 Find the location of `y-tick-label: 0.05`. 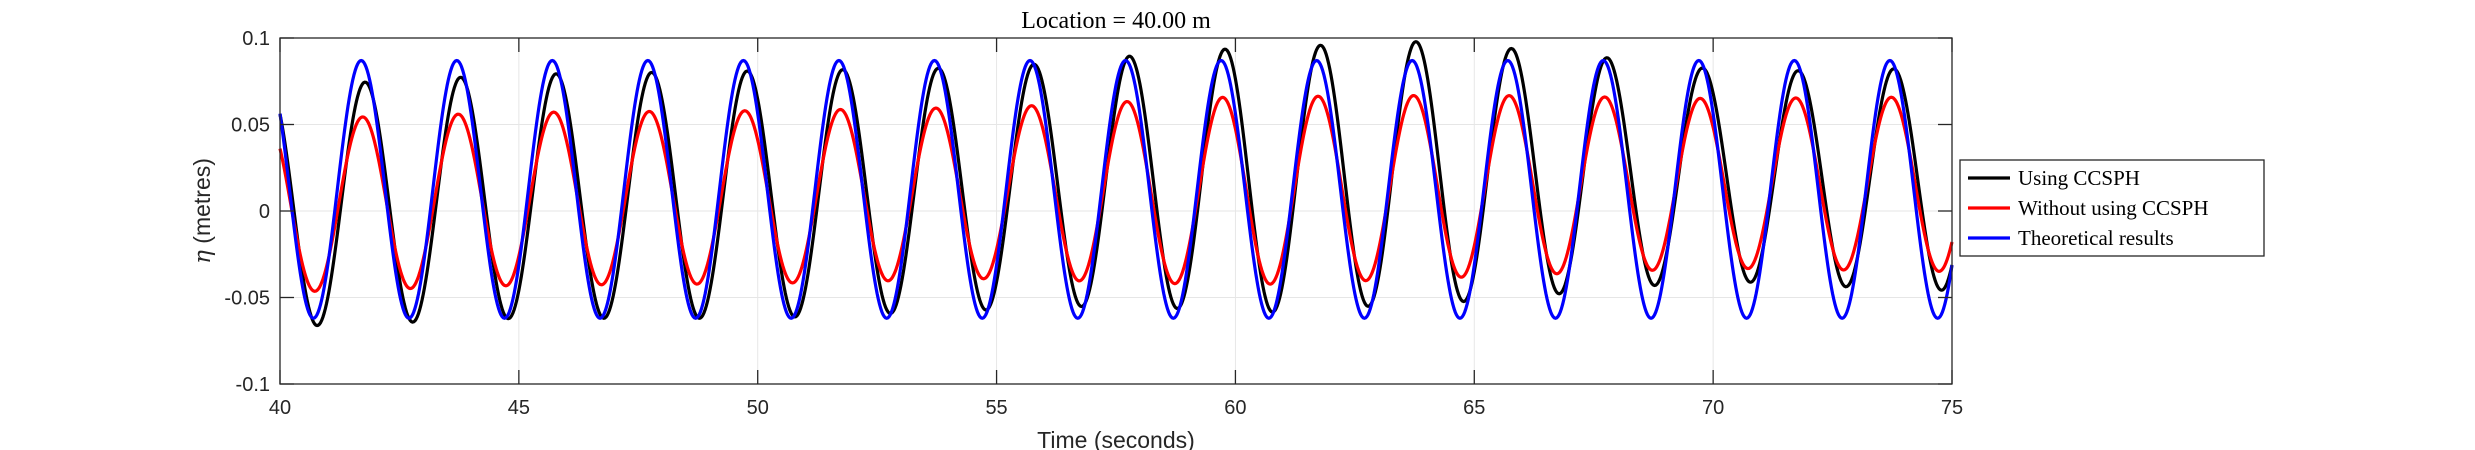

y-tick-label: 0.05 is located at coordinates (250, 126).